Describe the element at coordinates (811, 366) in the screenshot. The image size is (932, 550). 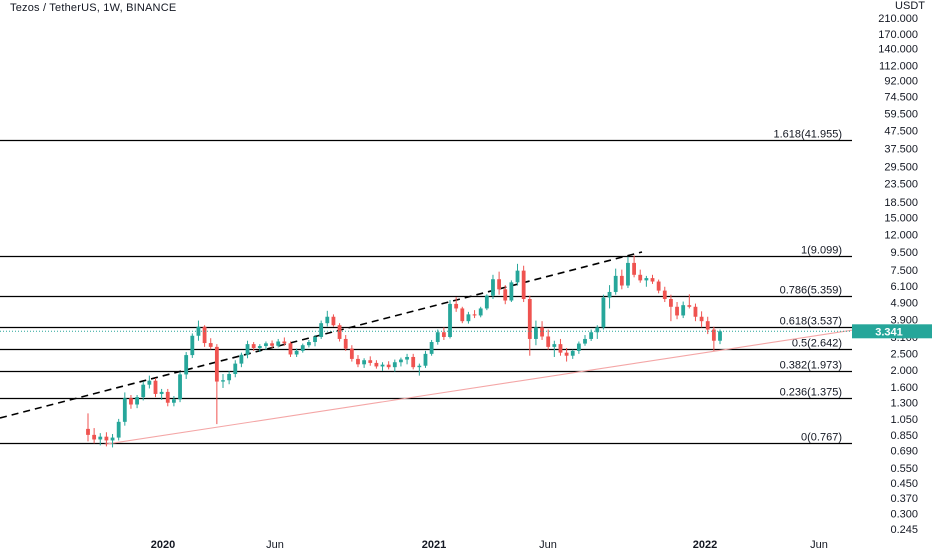
I see `fib-label: 0.382(1.973)` at that location.